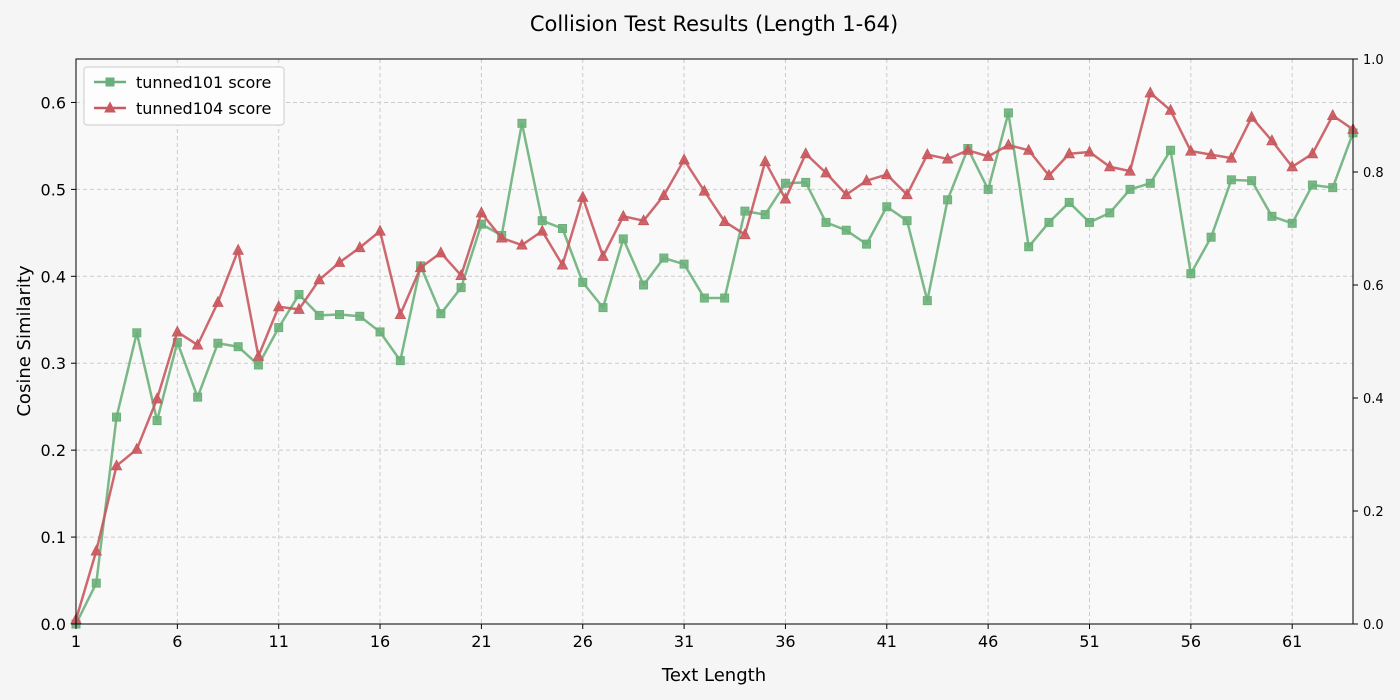  I want to click on x-tick-label: 36, so click(785, 641).